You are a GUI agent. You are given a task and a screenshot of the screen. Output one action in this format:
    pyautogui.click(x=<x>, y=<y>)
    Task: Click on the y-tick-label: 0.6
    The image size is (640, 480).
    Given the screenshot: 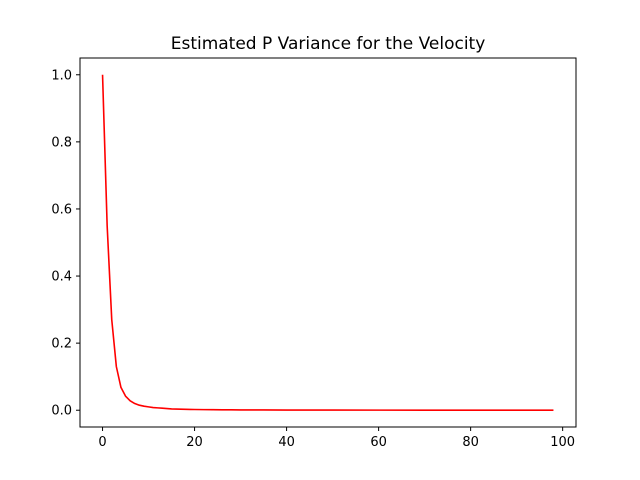 What is the action you would take?
    pyautogui.click(x=61, y=209)
    